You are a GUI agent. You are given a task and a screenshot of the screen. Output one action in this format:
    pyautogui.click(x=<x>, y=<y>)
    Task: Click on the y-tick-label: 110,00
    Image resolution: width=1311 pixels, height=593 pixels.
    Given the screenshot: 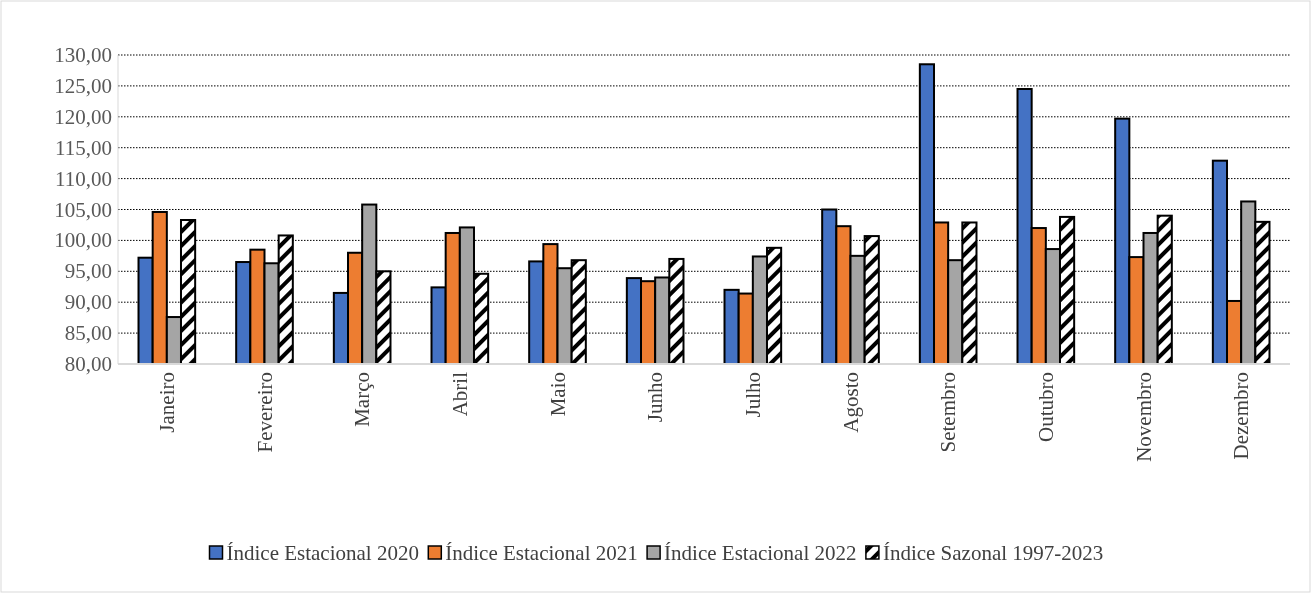 What is the action you would take?
    pyautogui.click(x=83, y=178)
    